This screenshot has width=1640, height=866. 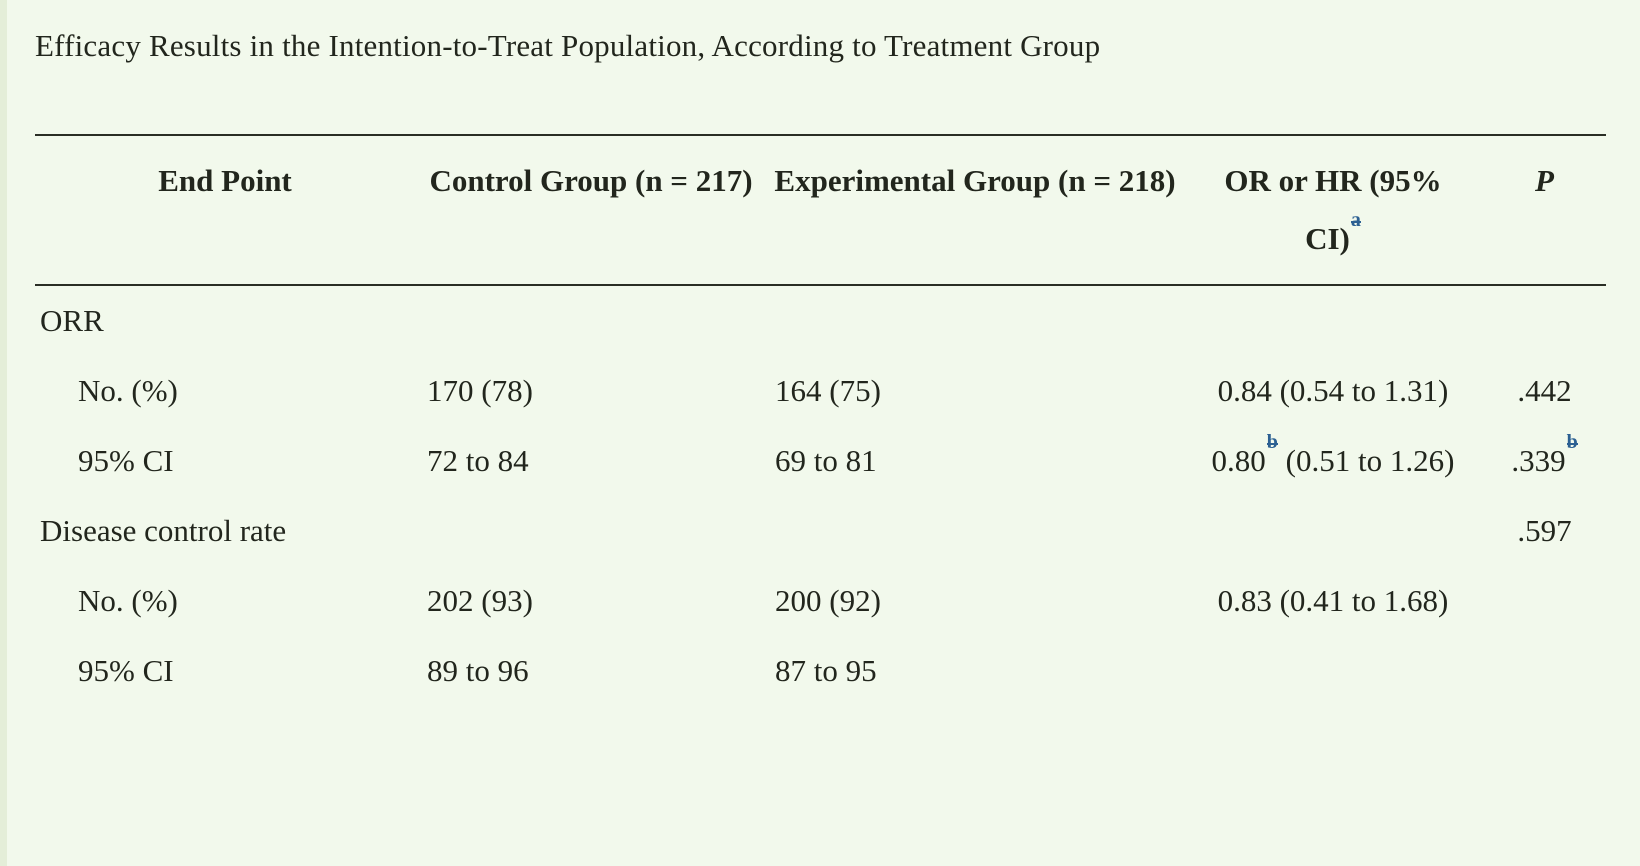 What do you see at coordinates (478, 670) in the screenshot?
I see `cell-control-value: 89 to 96` at bounding box center [478, 670].